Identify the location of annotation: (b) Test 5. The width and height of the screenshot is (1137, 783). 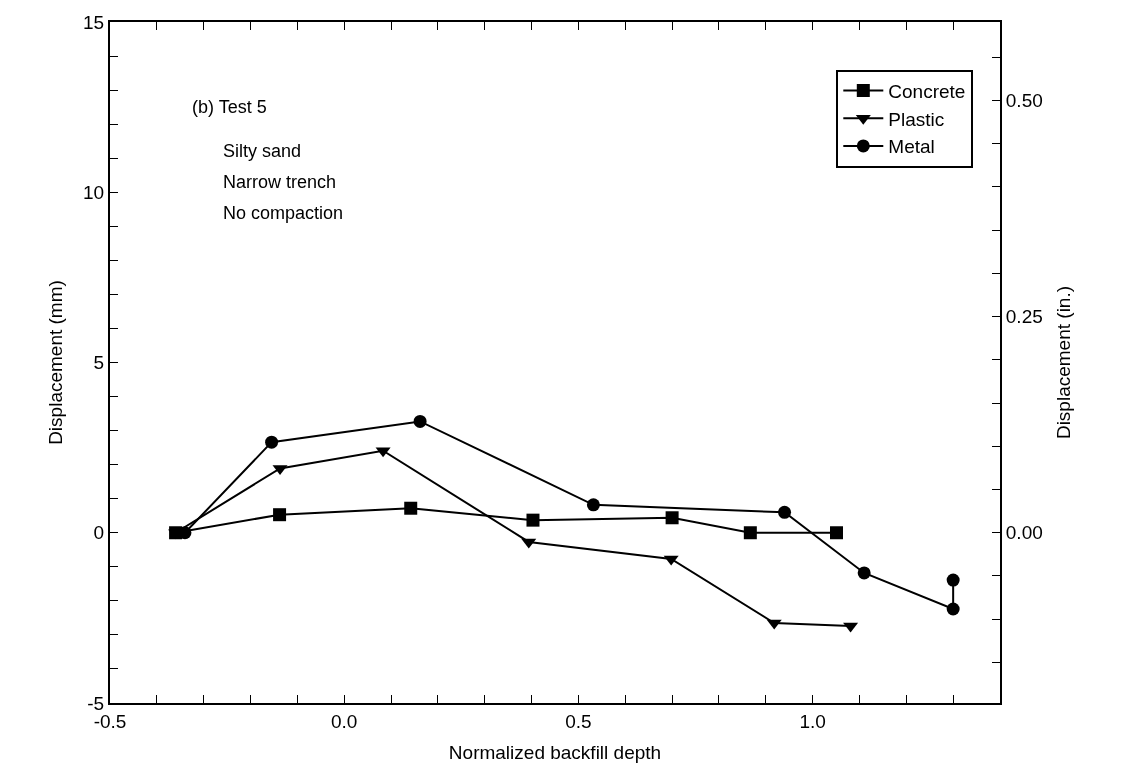
(229, 107).